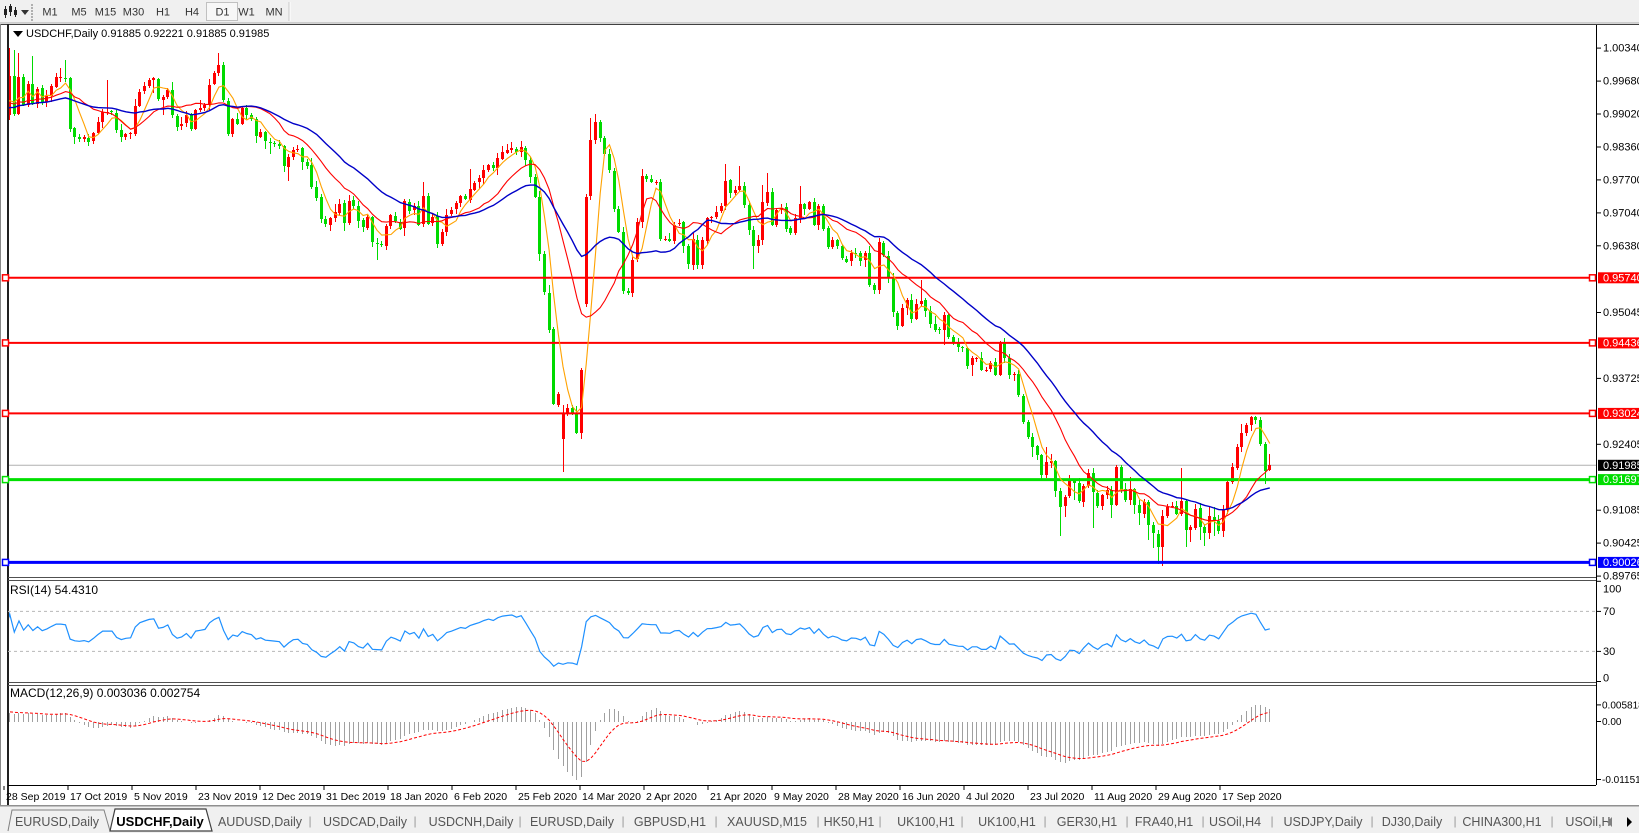 This screenshot has height=833, width=1639. I want to click on svg-text: 18 Jan 2020, so click(419, 797).